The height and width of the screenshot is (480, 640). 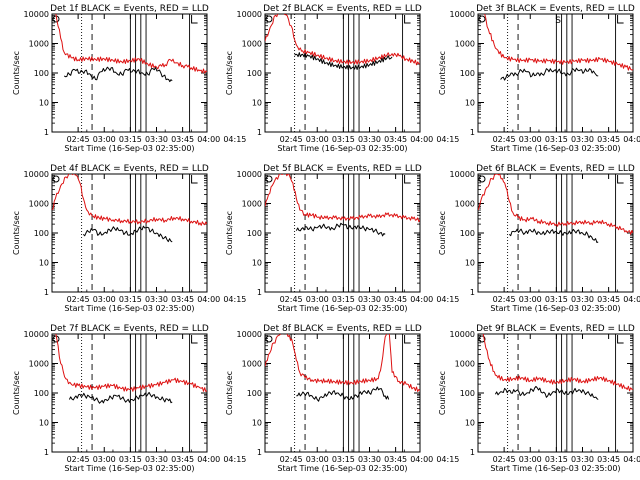 I want to click on chart-title: Det 4f BLACK = Events, RED = LLD, so click(x=129, y=169).